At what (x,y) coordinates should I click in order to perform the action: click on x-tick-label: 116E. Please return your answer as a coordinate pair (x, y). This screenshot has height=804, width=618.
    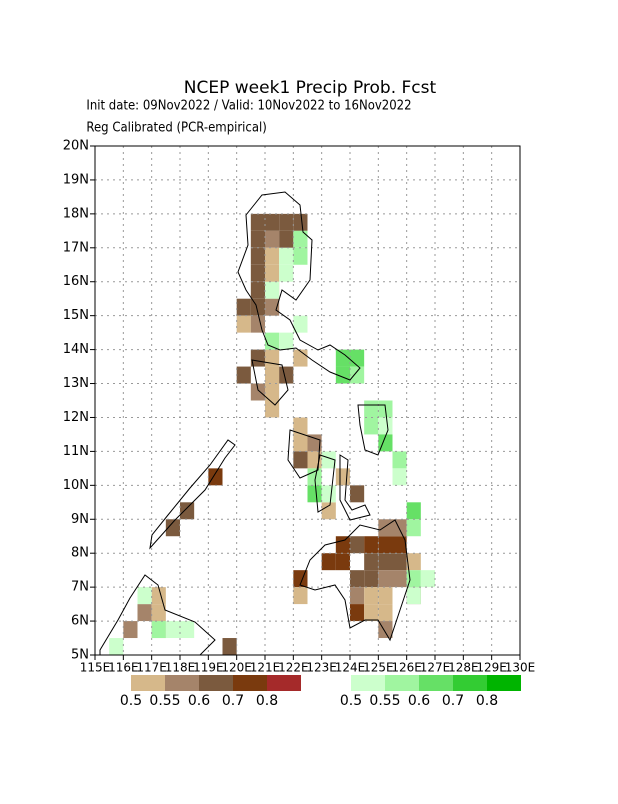
    Looking at the image, I should click on (123, 668).